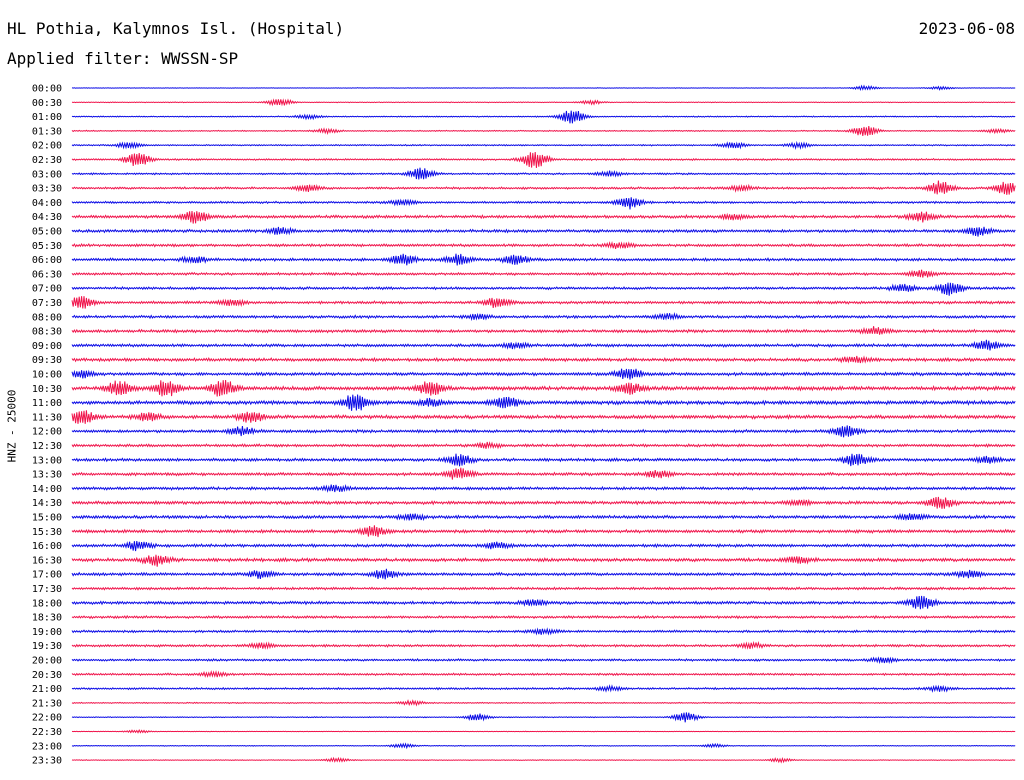 The image size is (1024, 780). I want to click on row-time-label: 05:00, so click(47, 232).